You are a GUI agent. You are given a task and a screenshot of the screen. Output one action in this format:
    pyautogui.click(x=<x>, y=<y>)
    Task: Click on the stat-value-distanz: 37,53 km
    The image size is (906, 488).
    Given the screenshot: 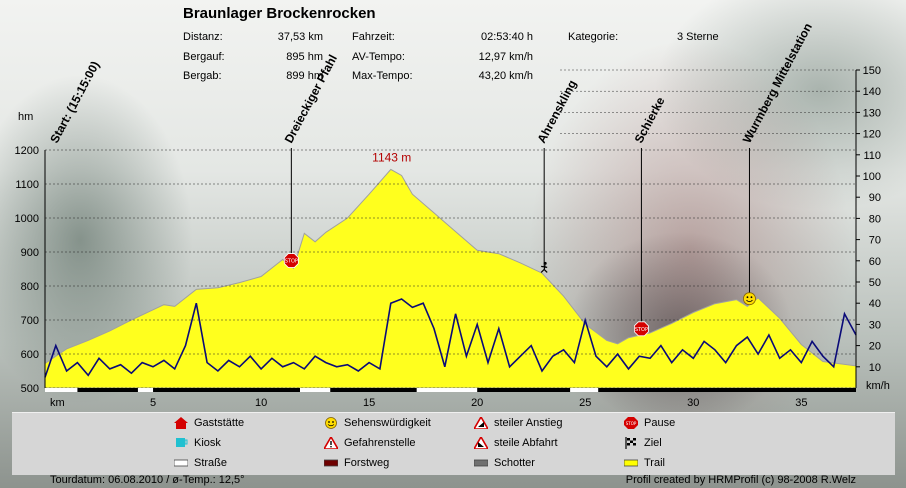 What is the action you would take?
    pyautogui.click(x=300, y=37)
    